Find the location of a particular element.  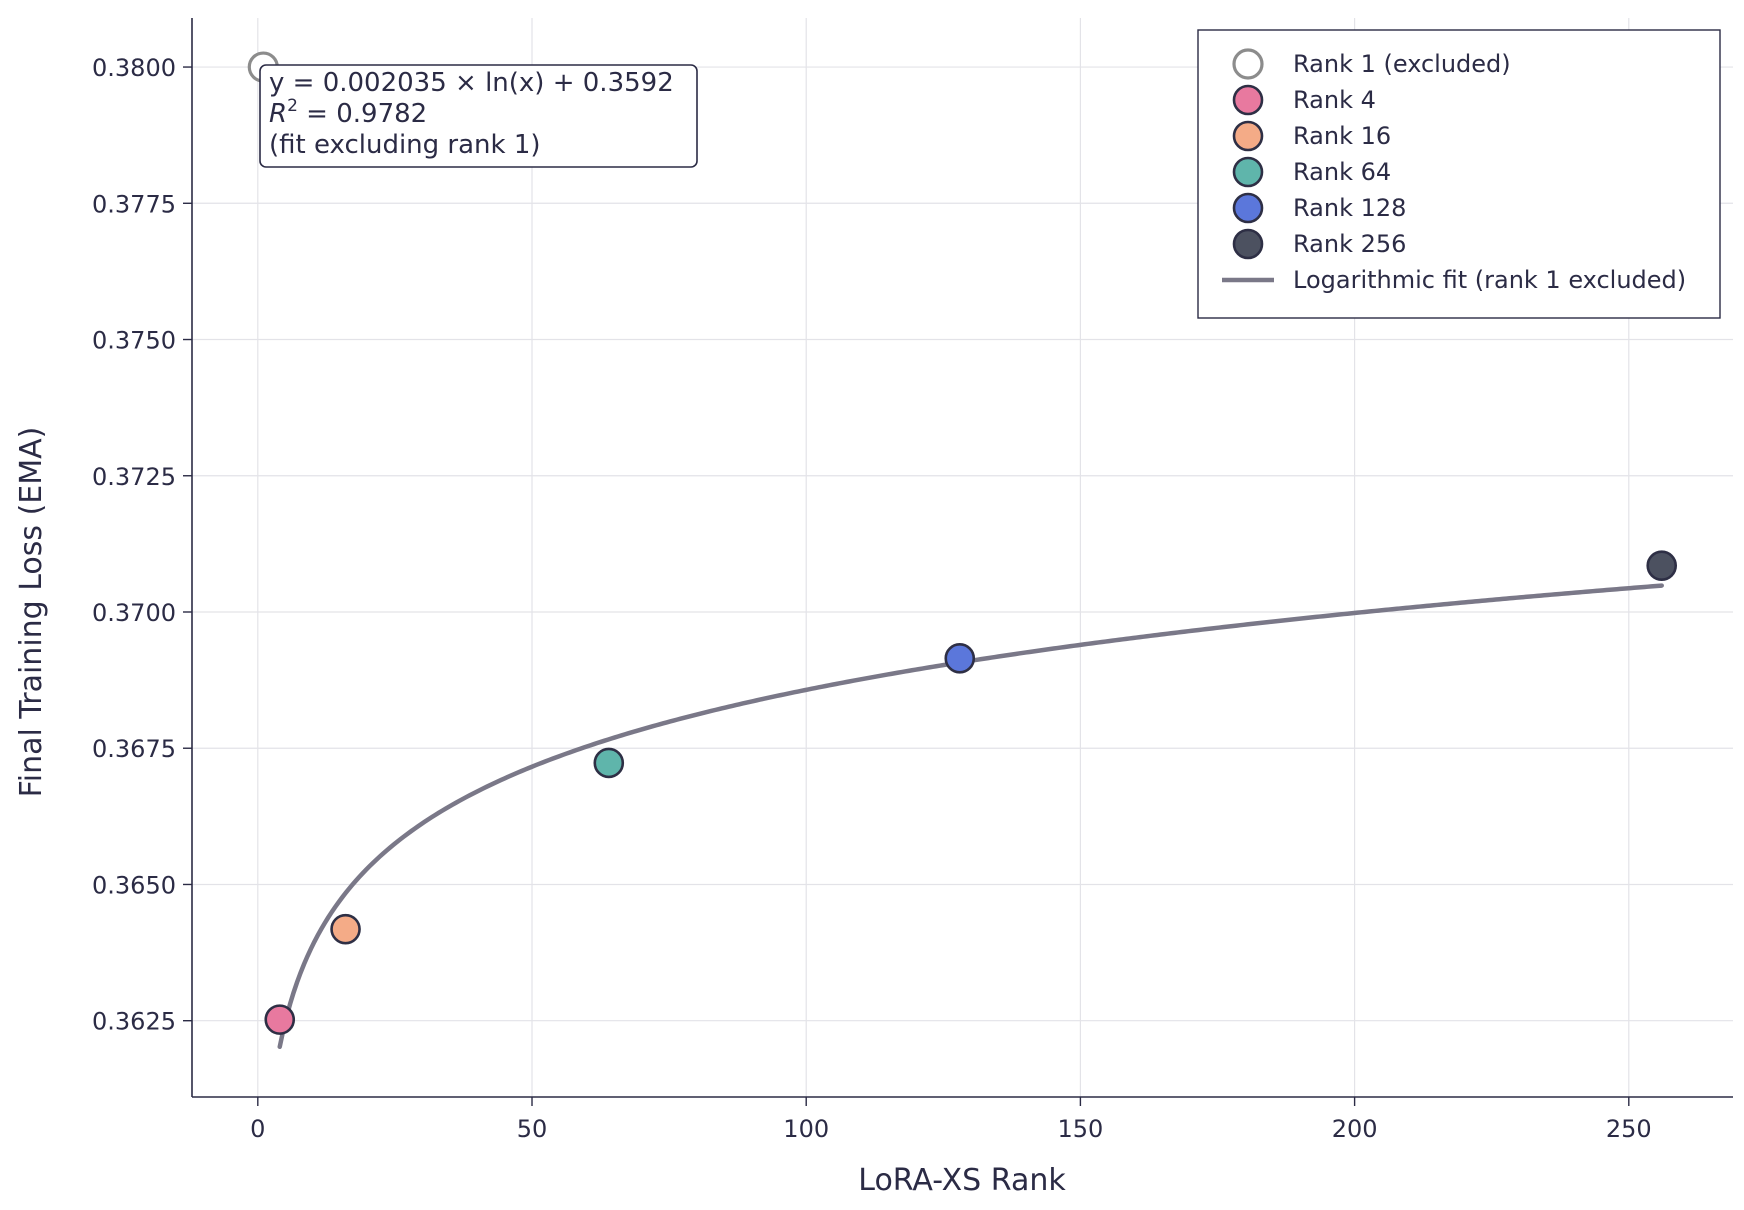

y-tick-label: 0.3725 is located at coordinates (134, 477).